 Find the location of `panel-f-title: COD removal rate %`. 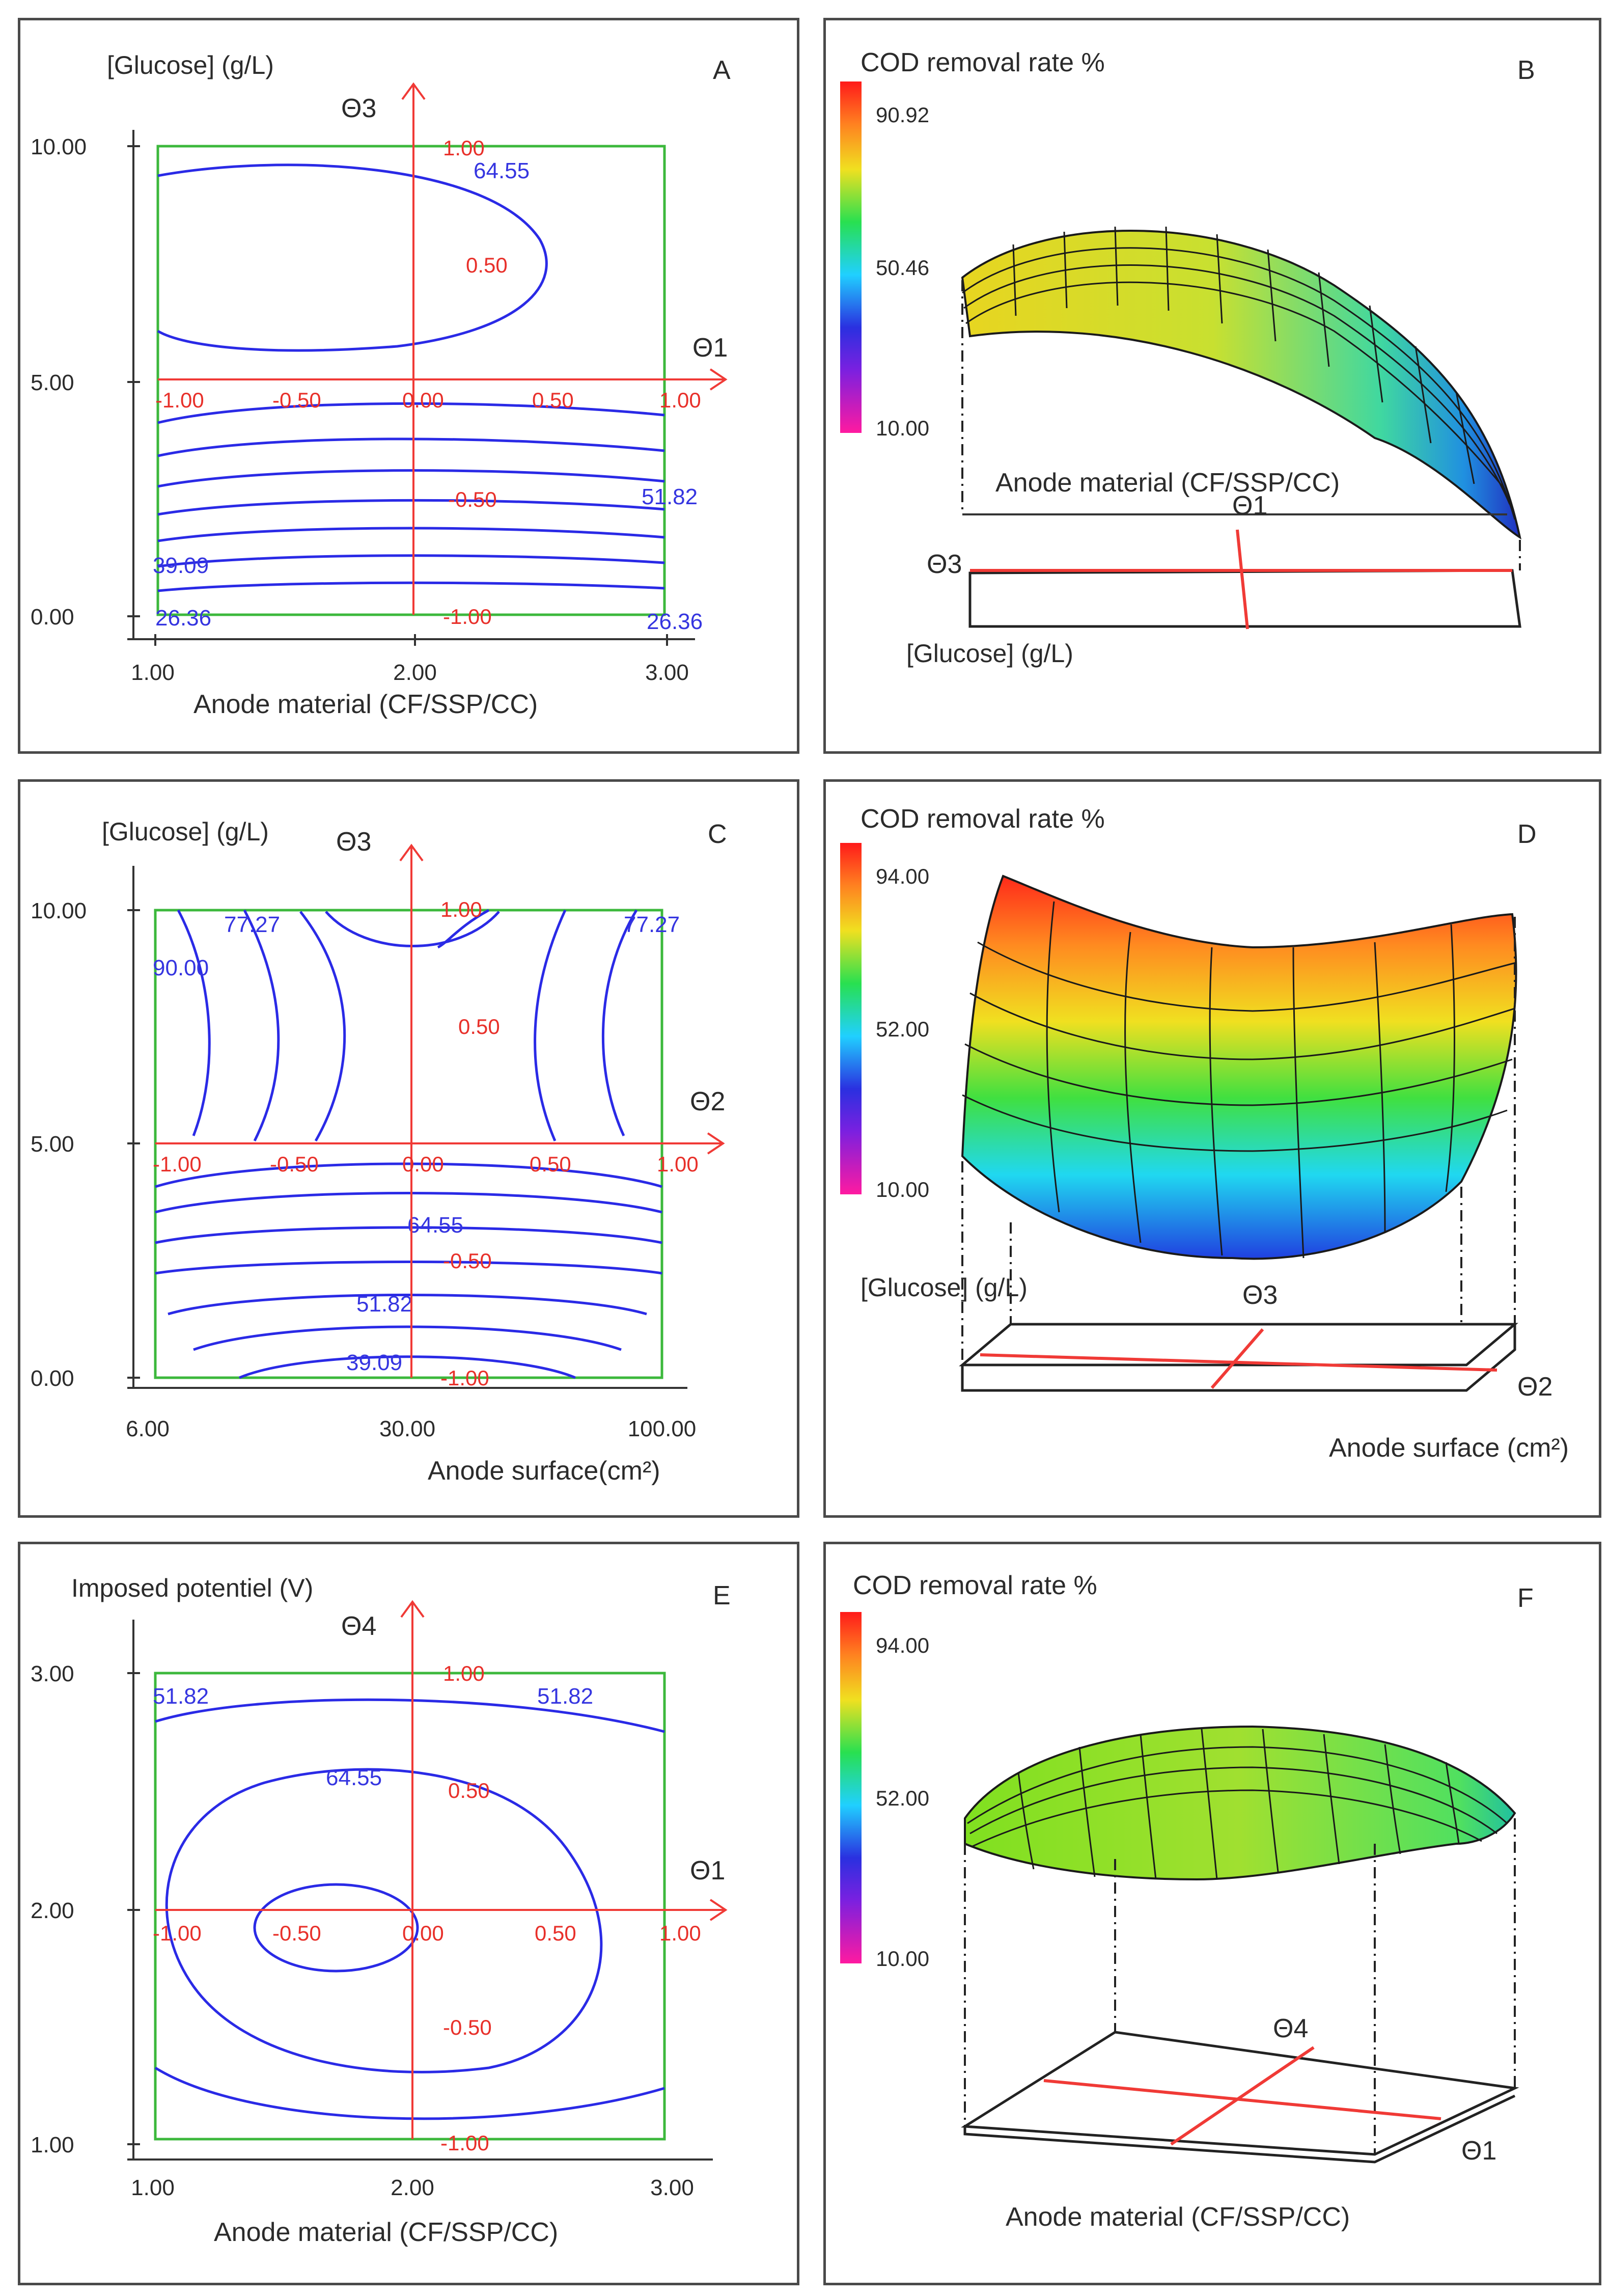

panel-f-title: COD removal rate % is located at coordinates (975, 1585).